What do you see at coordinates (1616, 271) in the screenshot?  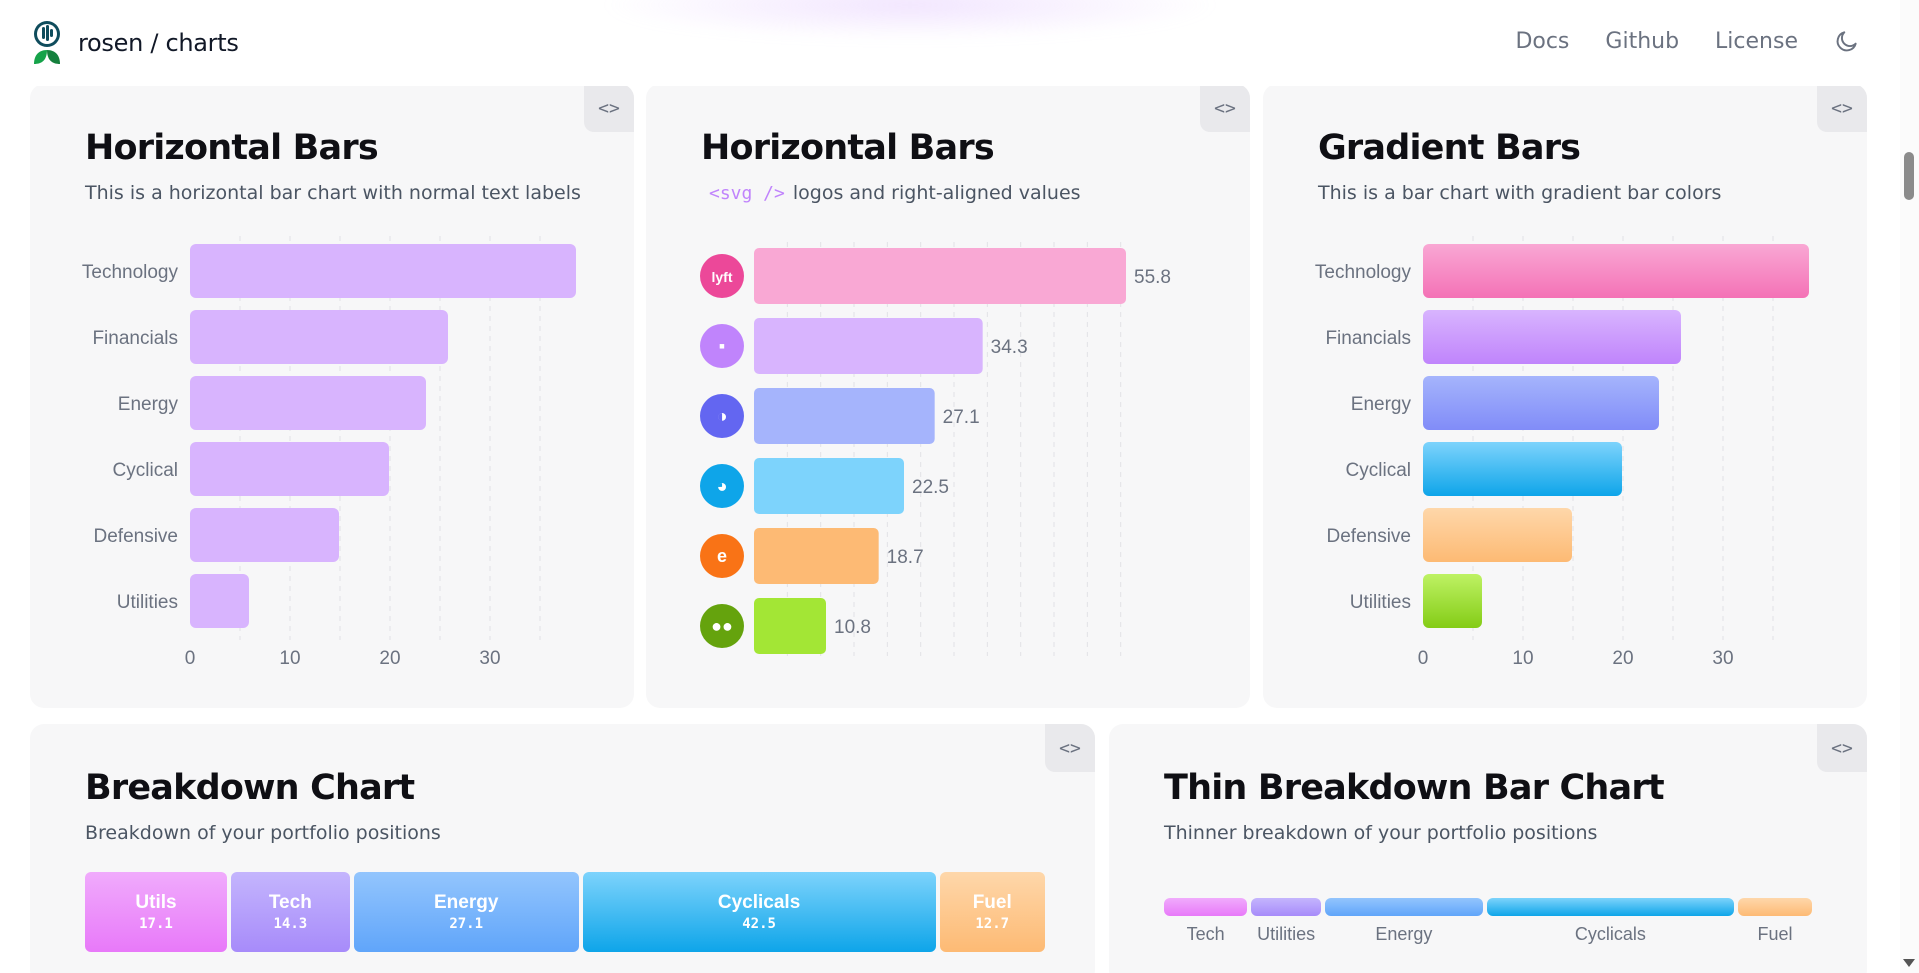 I see `bar-technology` at bounding box center [1616, 271].